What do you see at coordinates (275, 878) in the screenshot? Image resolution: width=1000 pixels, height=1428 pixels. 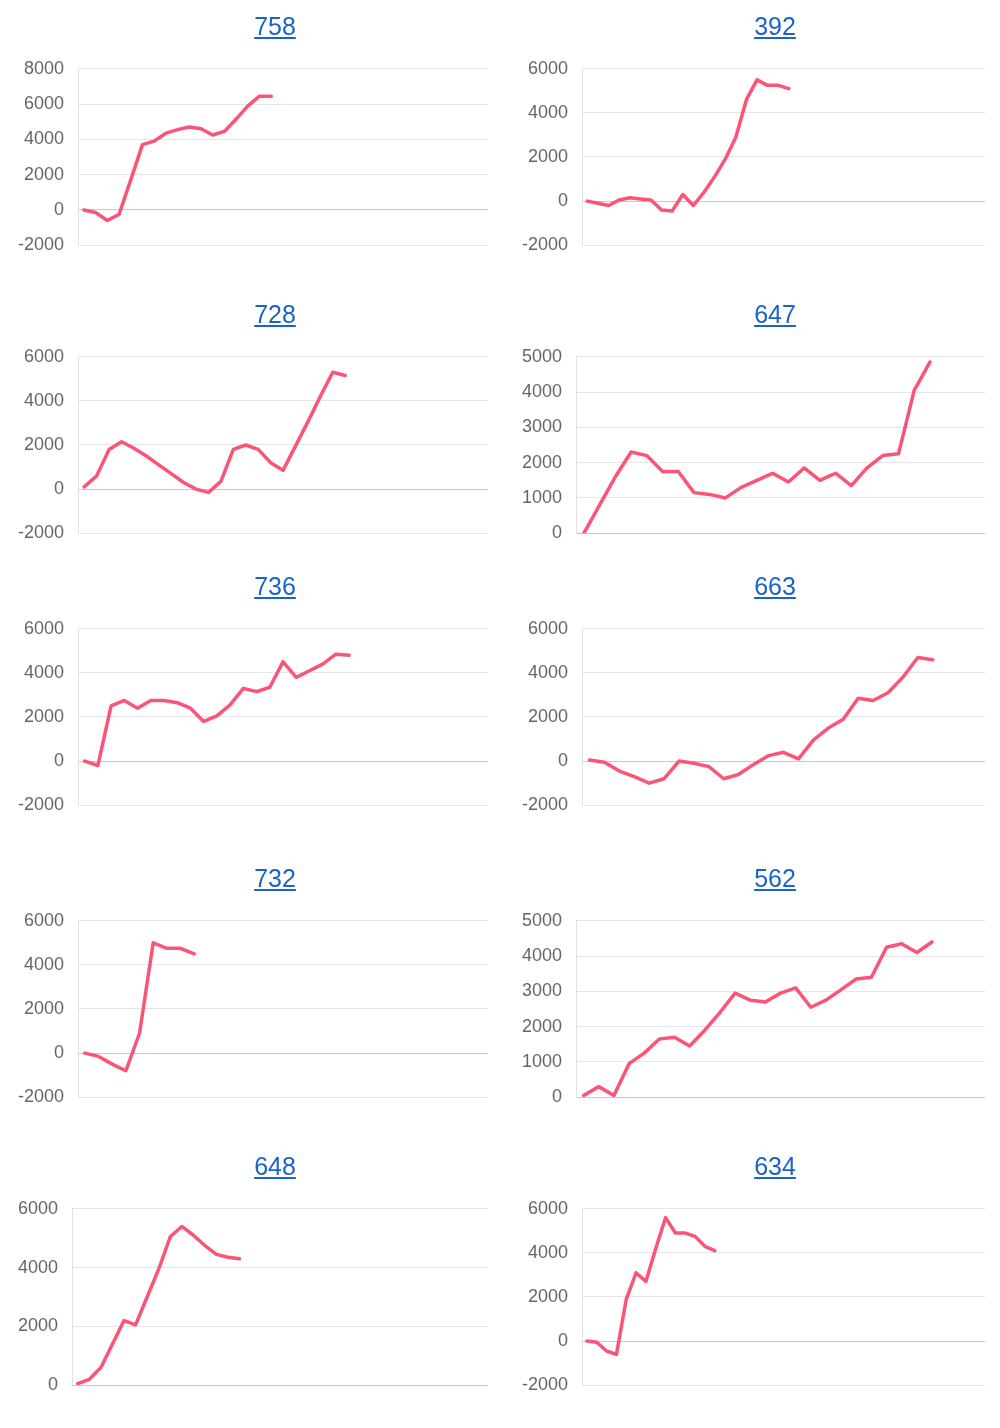 I see `chart-title: 732` at bounding box center [275, 878].